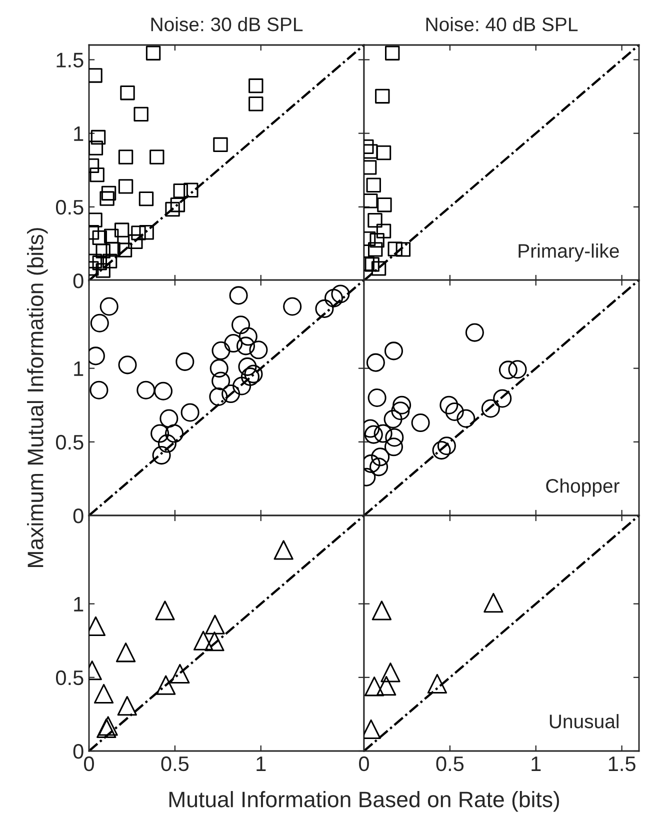 Image resolution: width=652 pixels, height=825 pixels. What do you see at coordinates (583, 487) in the screenshot?
I see `annotation: Chopper` at bounding box center [583, 487].